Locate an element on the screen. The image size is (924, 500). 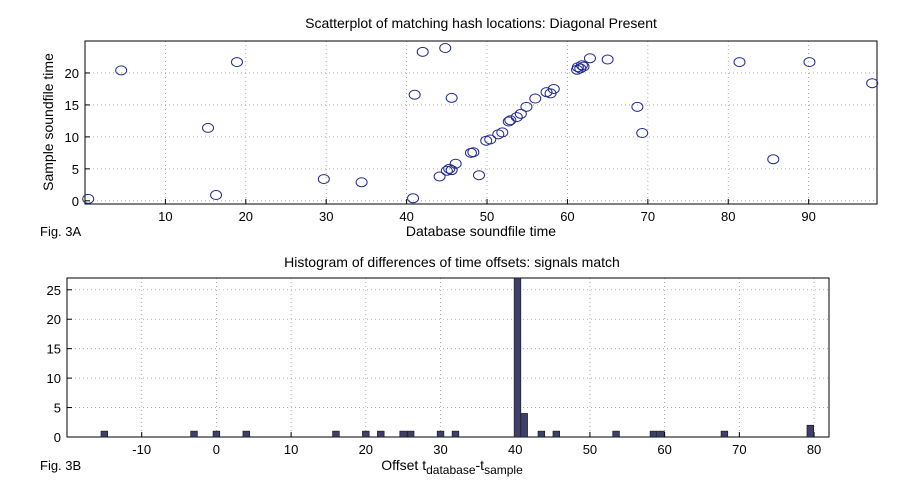
scatter-y-axis-label: Sample soundfile time is located at coordinates (48, 122).